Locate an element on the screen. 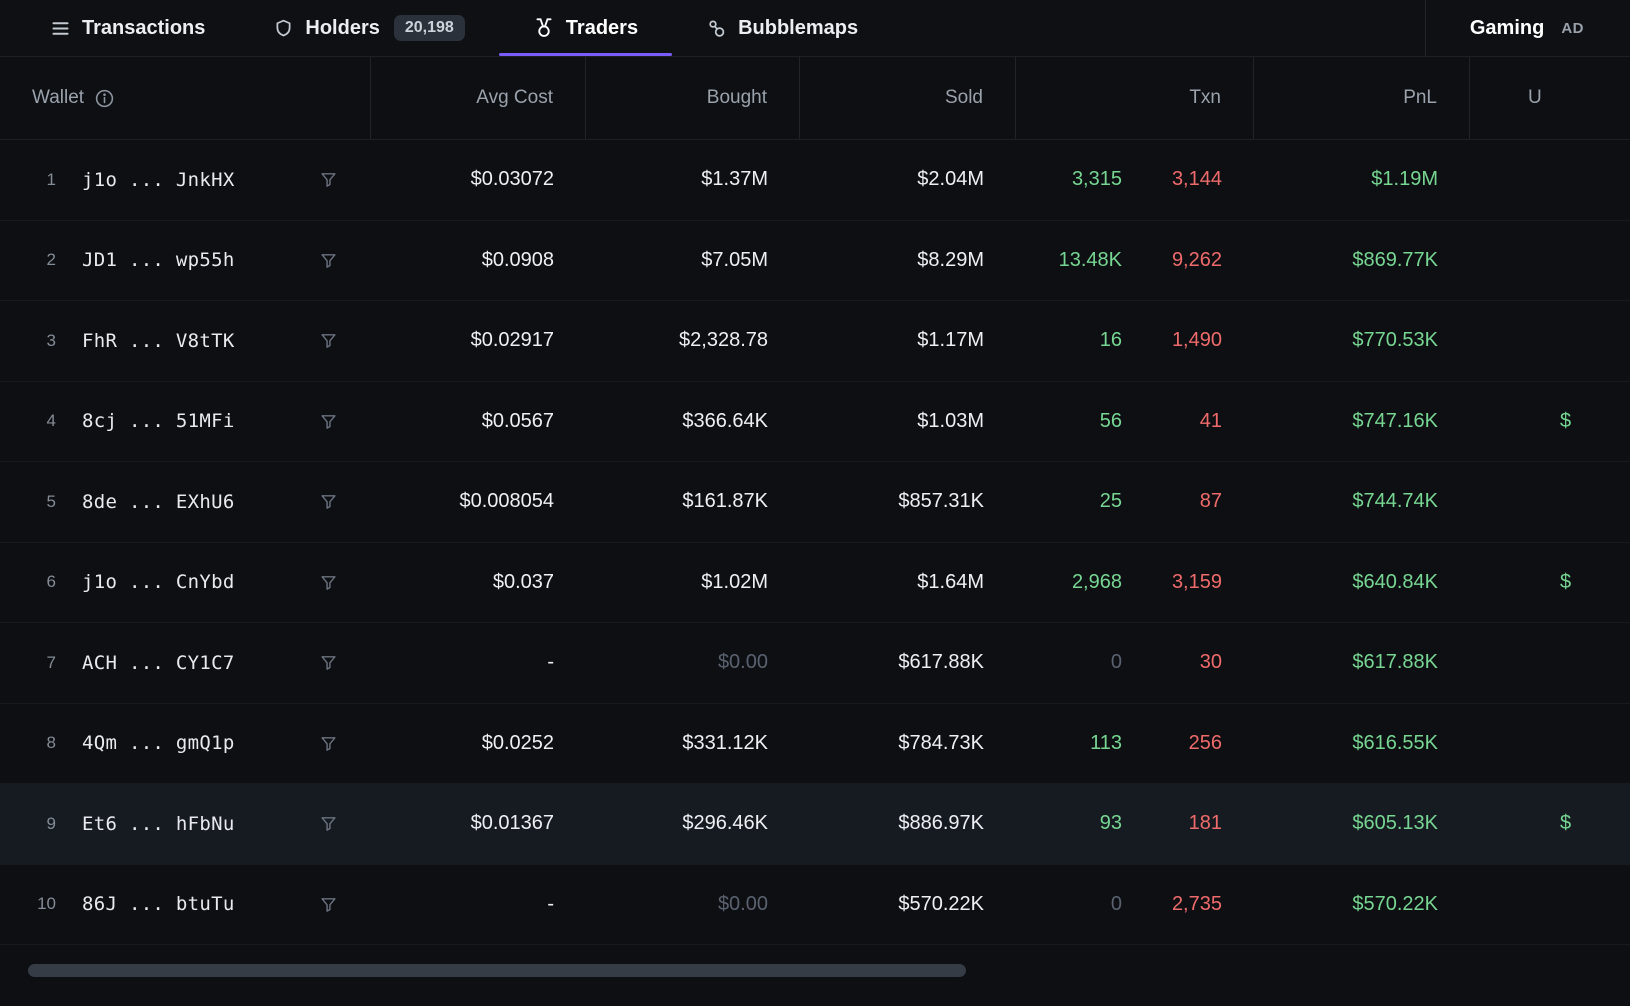  avg-cost-value: $0.02917 is located at coordinates (512, 340).